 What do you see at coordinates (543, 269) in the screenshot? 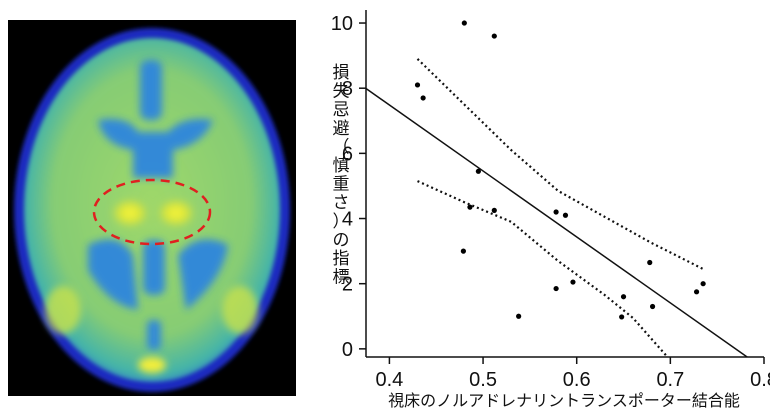
I see `confidence-band-lower` at bounding box center [543, 269].